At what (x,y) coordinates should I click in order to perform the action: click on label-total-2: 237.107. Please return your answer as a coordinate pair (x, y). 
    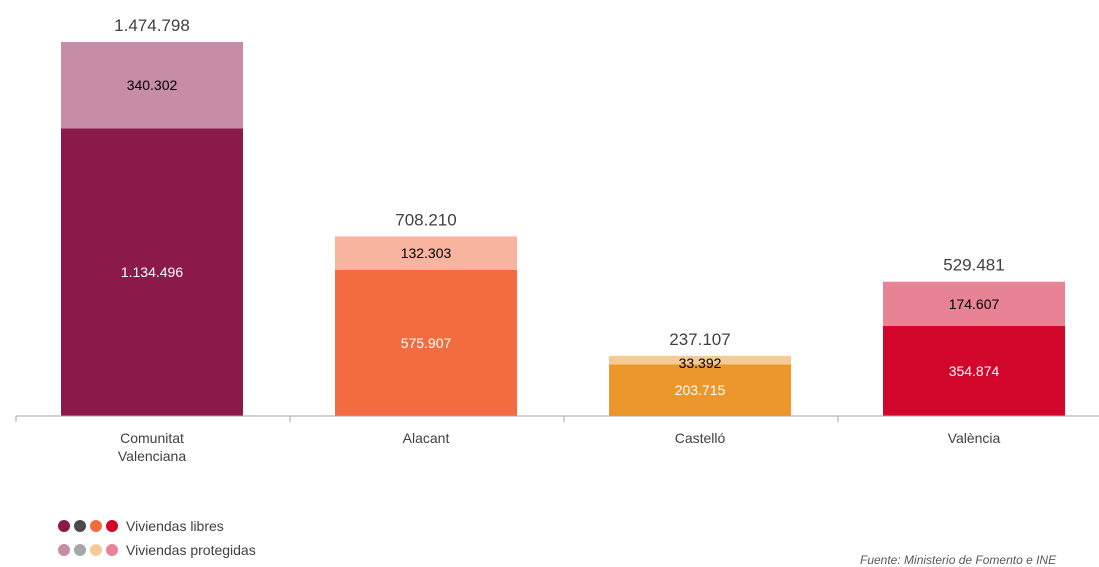
    Looking at the image, I should click on (699, 339).